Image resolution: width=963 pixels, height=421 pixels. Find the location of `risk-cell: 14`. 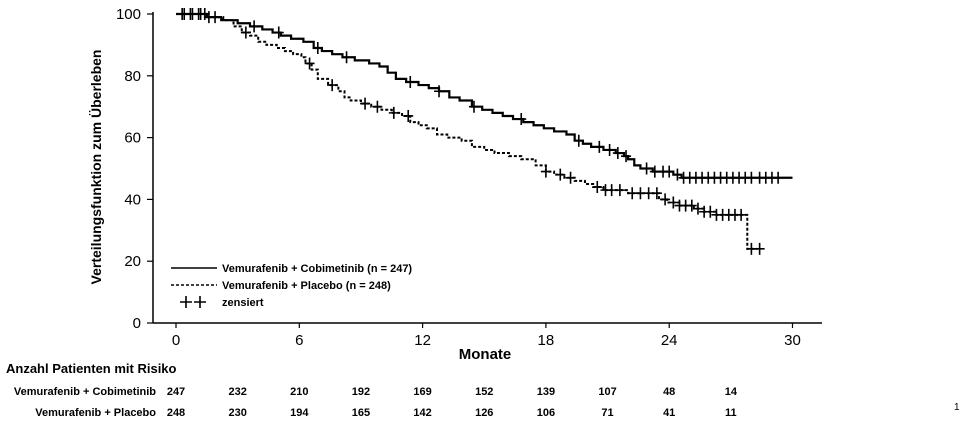

risk-cell: 14 is located at coordinates (730, 392).